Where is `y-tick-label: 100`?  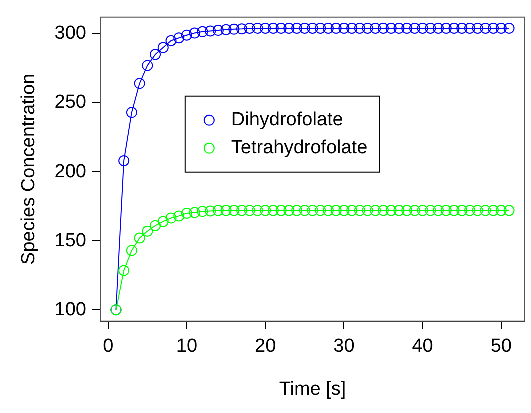
y-tick-label: 100 is located at coordinates (70, 309).